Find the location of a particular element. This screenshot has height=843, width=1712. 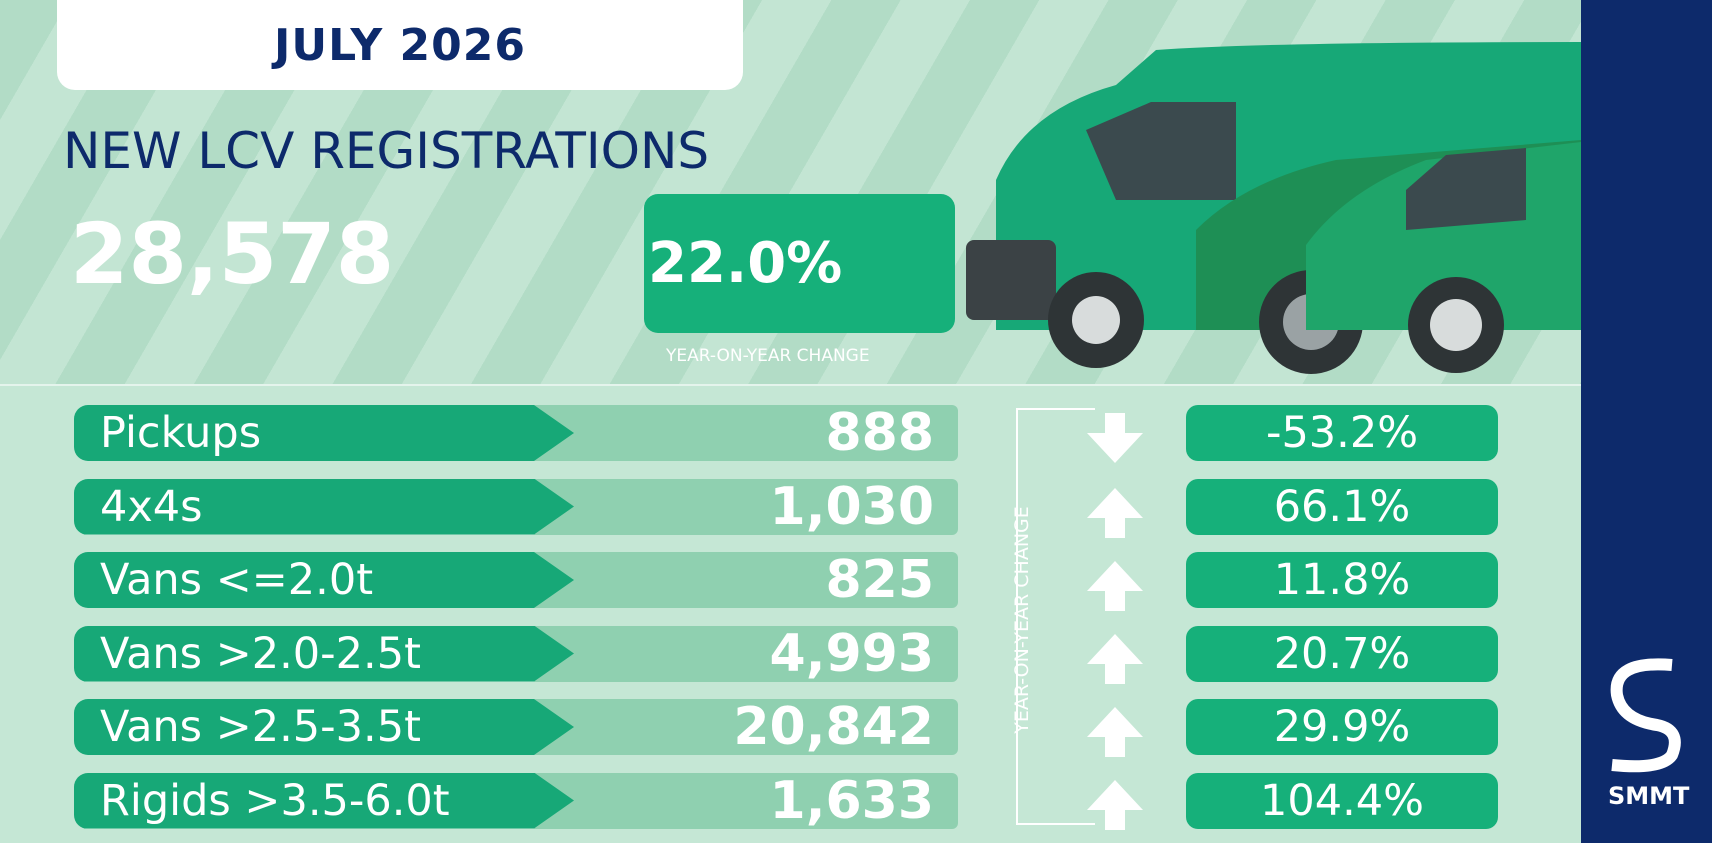

count-cell: 20,842 is located at coordinates (746, 727).